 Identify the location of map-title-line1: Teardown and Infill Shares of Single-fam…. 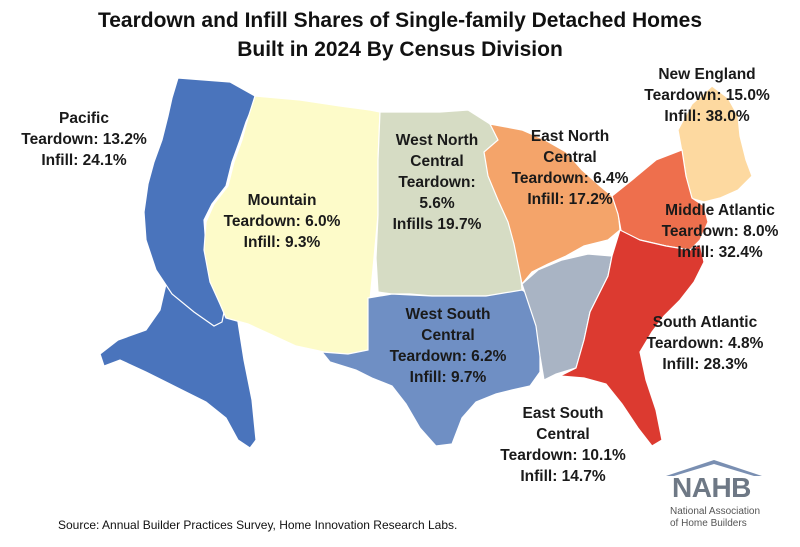
(400, 20).